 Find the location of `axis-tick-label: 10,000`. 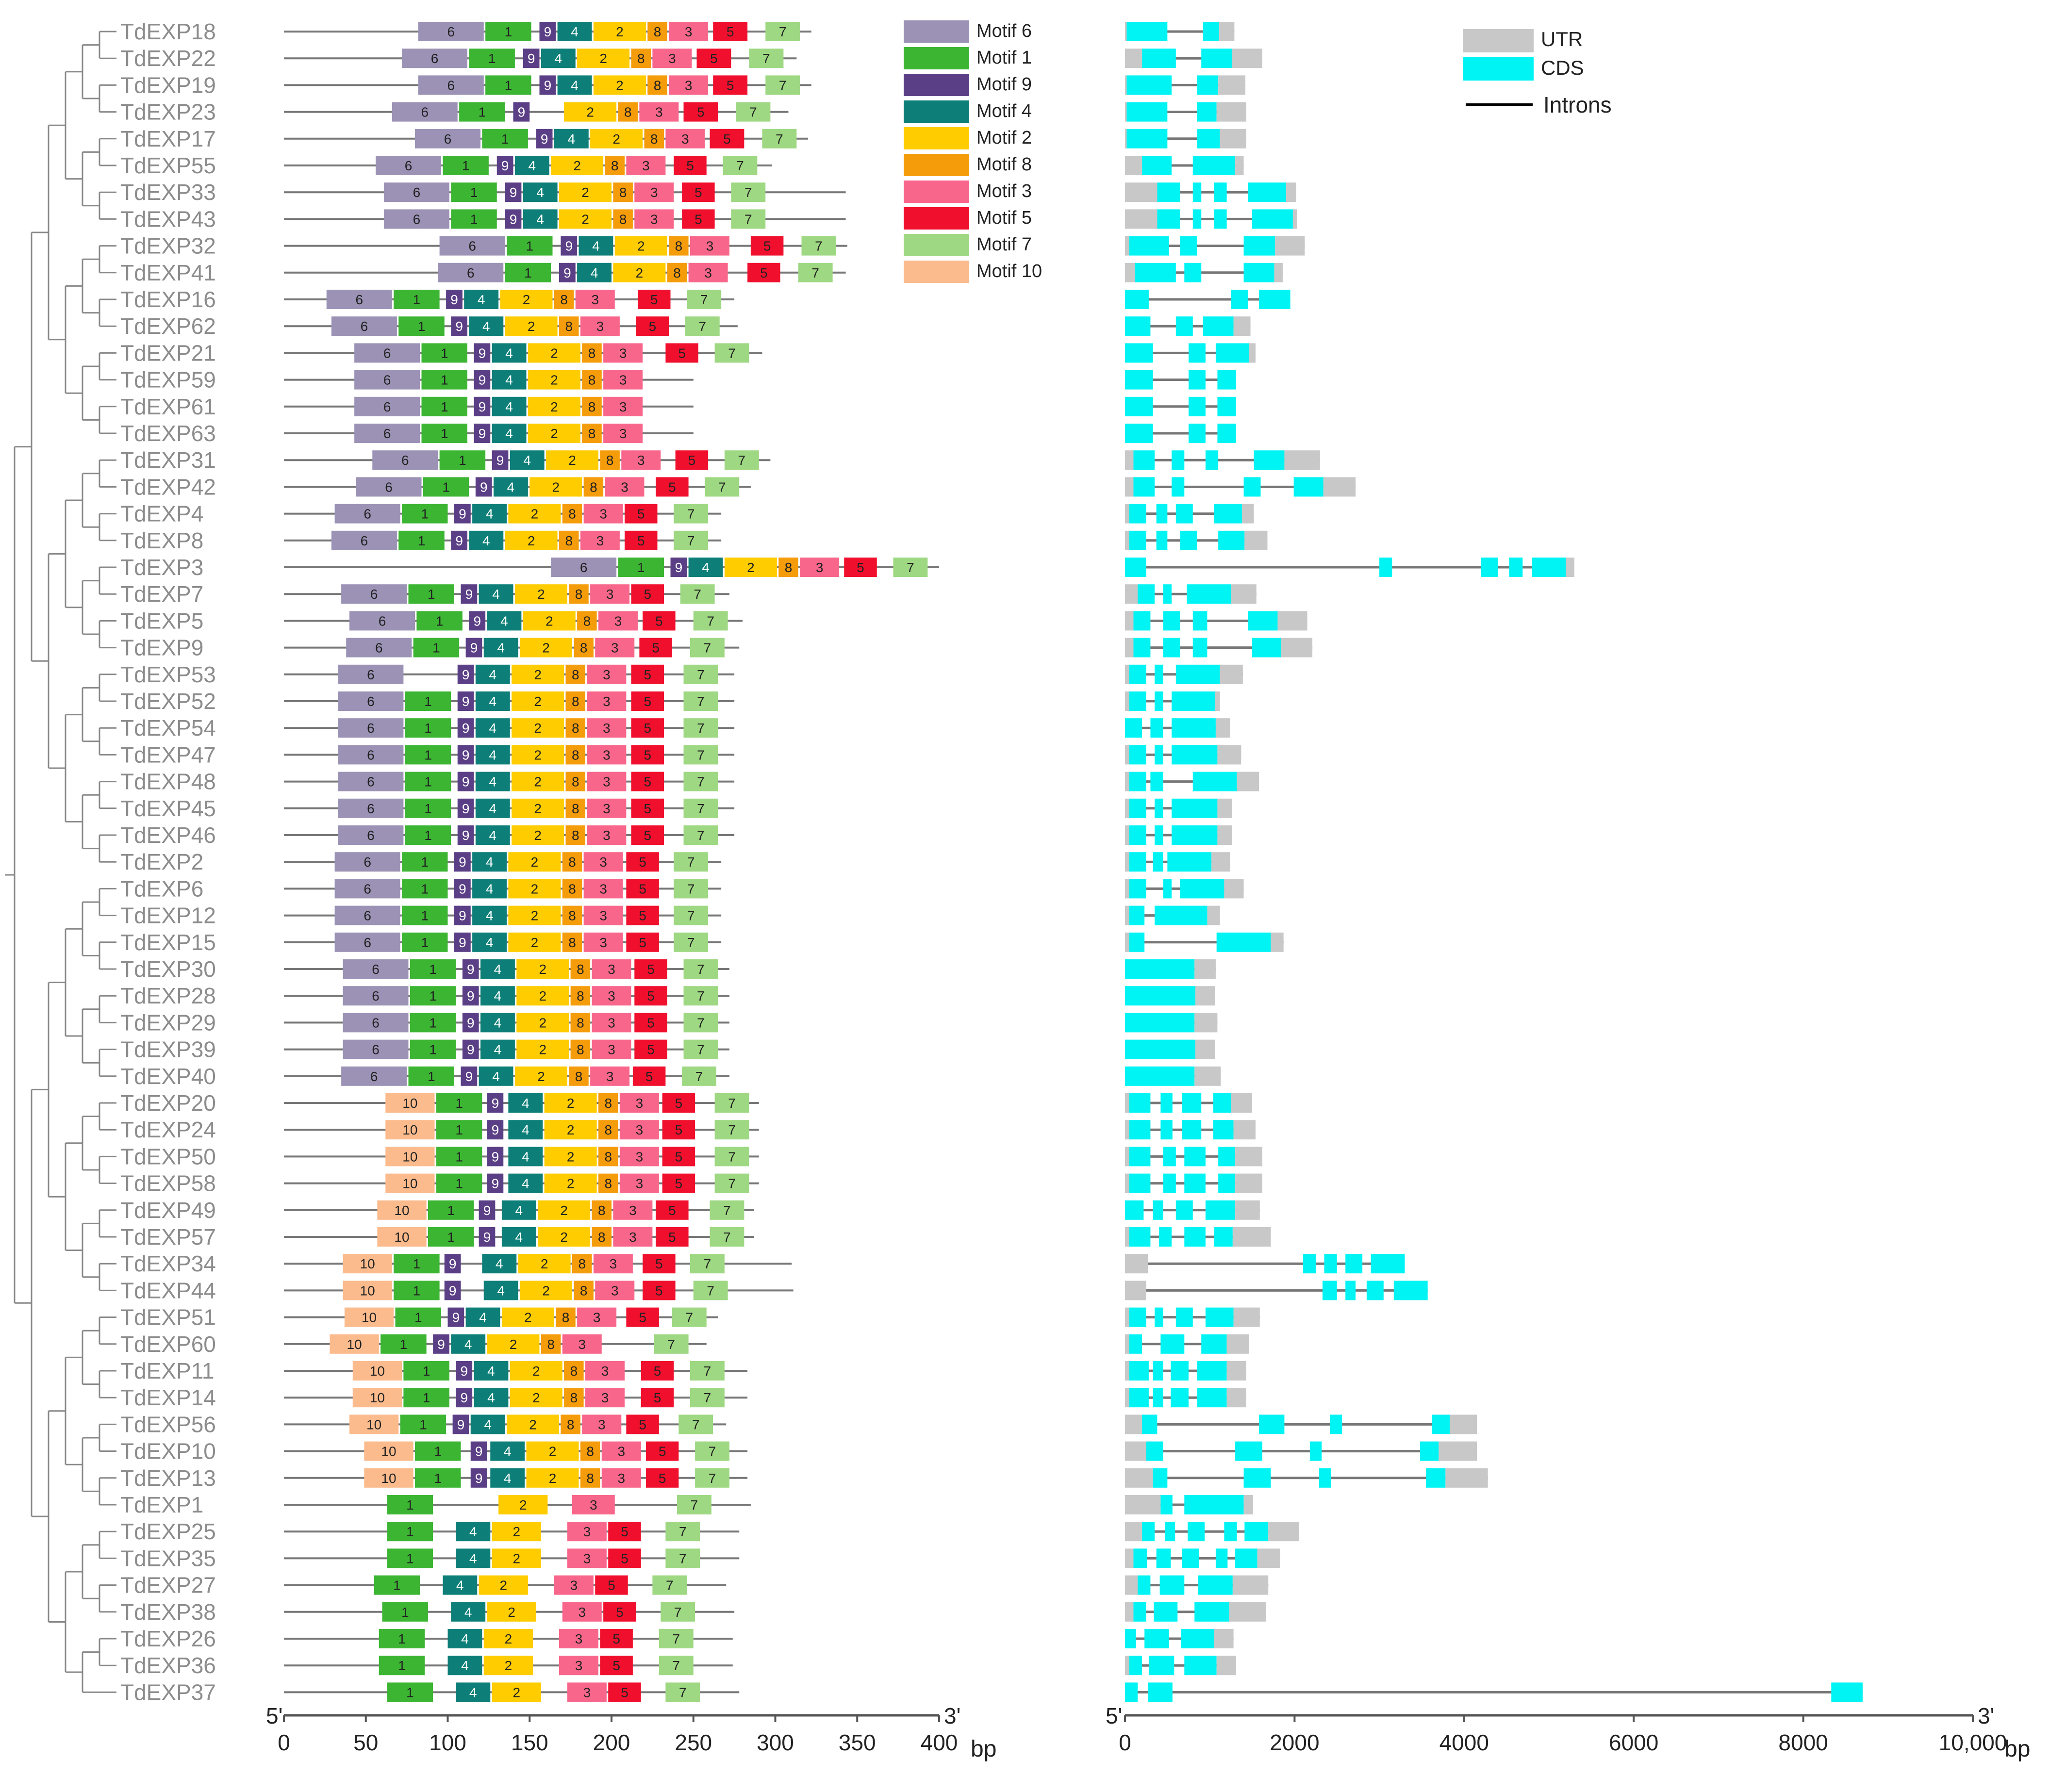

axis-tick-label: 10,000 is located at coordinates (1973, 1742).